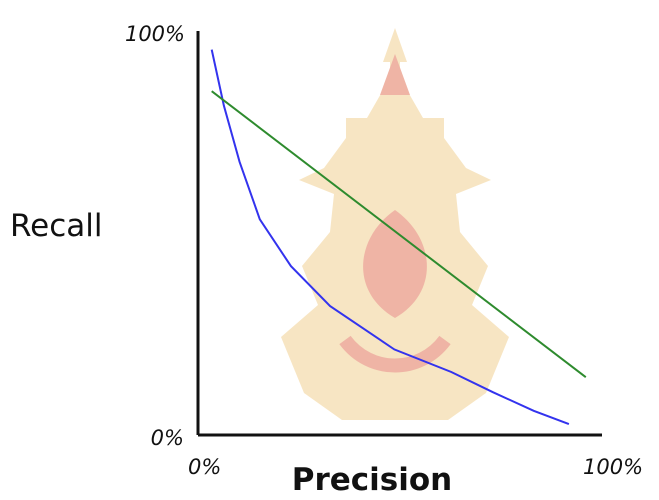 The height and width of the screenshot is (500, 659). Describe the element at coordinates (613, 467) in the screenshot. I see `x-tick-label-right: 100%` at that location.